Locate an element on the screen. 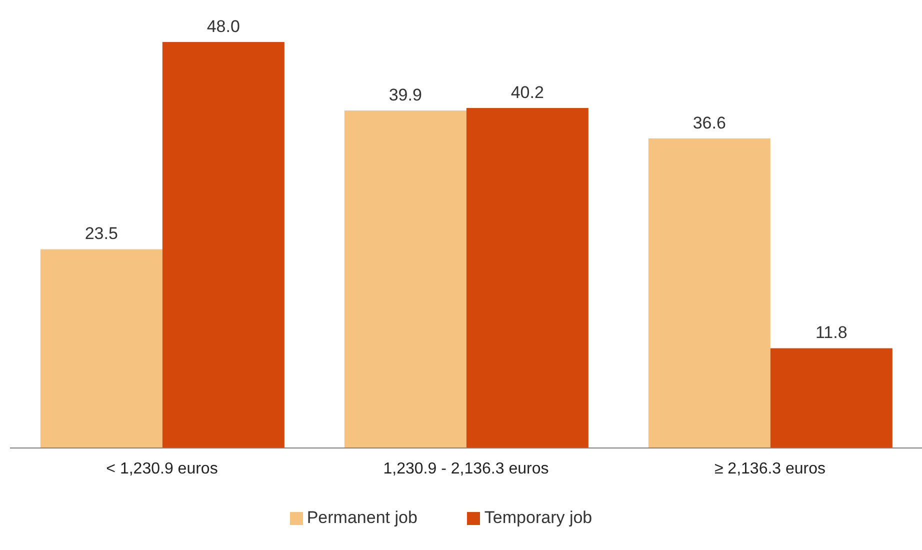 This screenshot has height=550, width=922. x-tick-label: ≥ 2,136.3 euros is located at coordinates (770, 469).